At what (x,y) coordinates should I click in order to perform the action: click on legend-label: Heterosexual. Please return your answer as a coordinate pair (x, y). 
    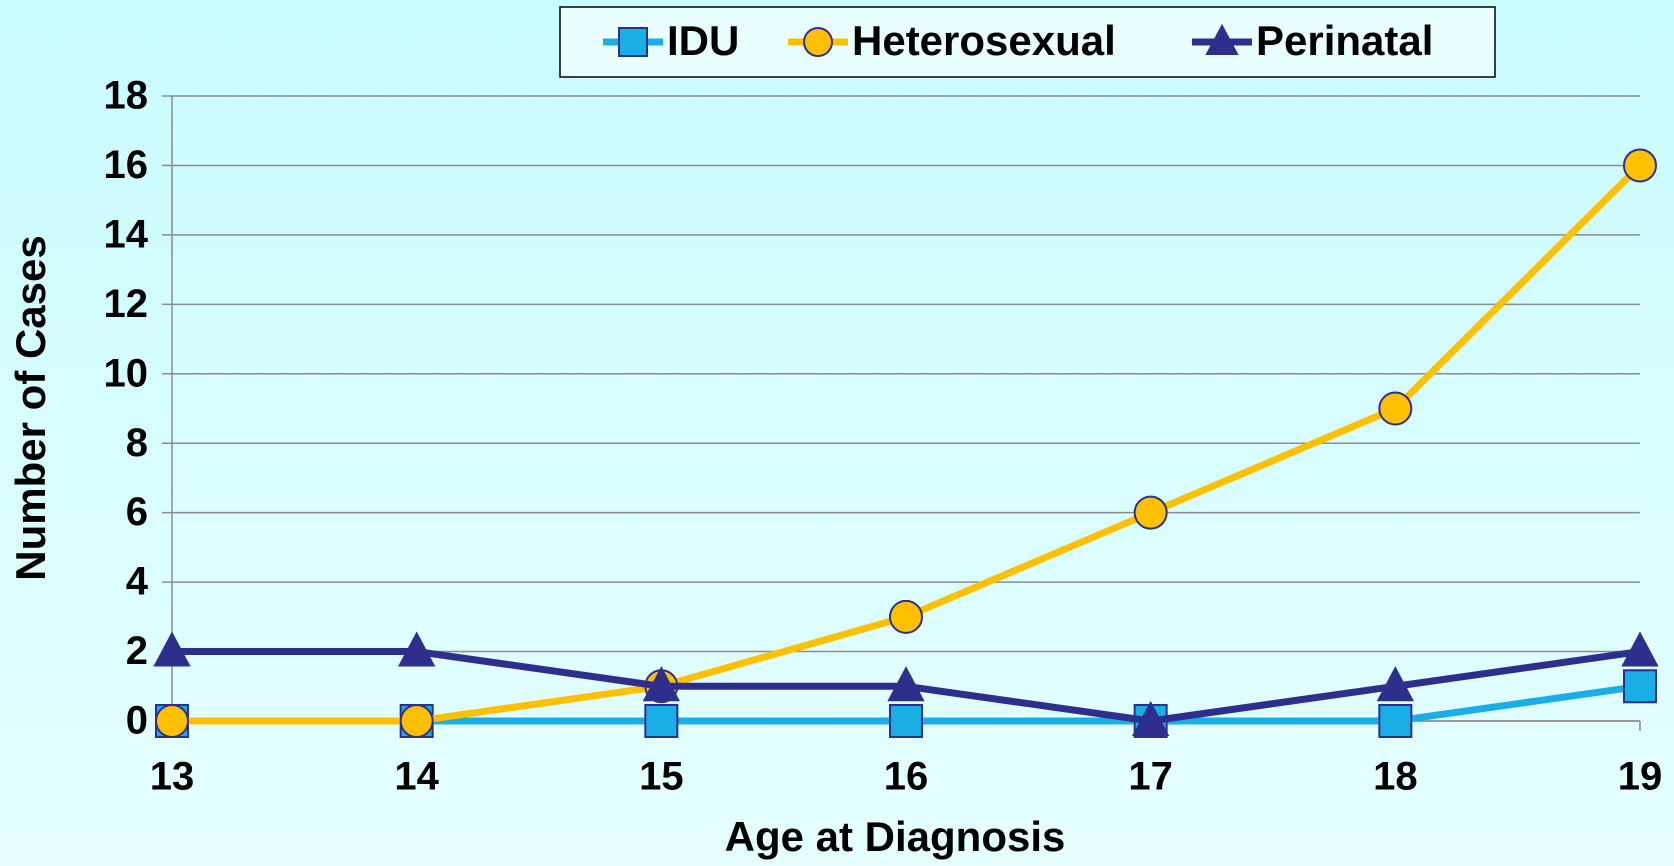
    Looking at the image, I should click on (984, 40).